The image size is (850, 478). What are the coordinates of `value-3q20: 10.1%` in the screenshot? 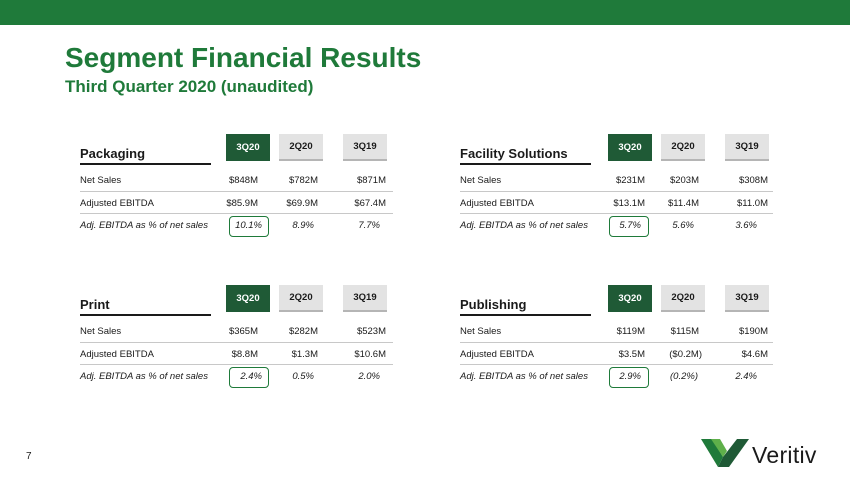 It's located at (248, 225).